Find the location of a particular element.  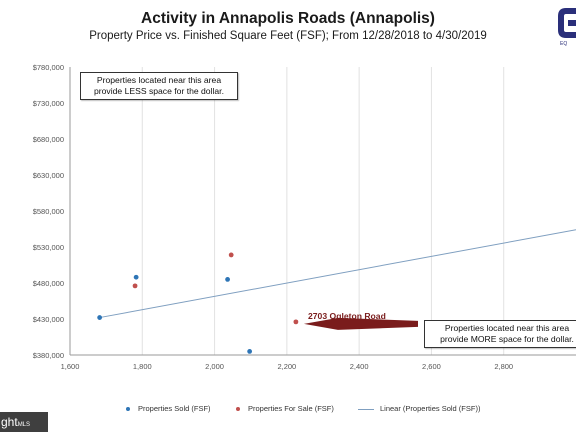

y-tick-label: $630,000 is located at coordinates (48, 175).